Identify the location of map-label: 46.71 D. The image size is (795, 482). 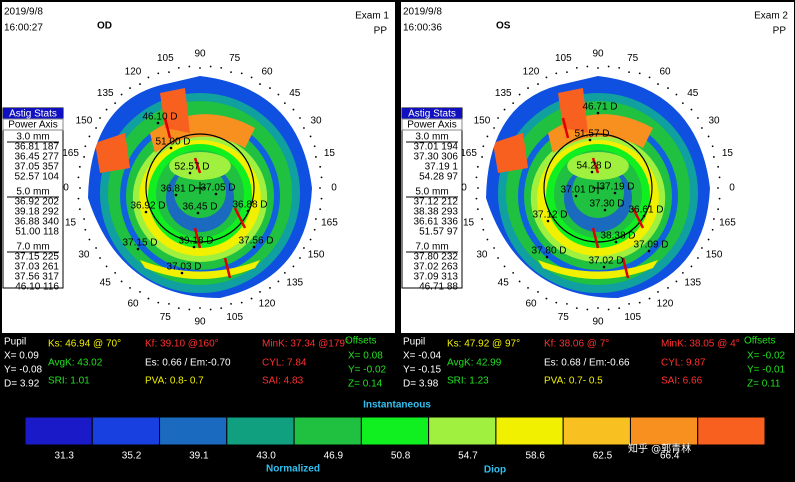
(599, 107).